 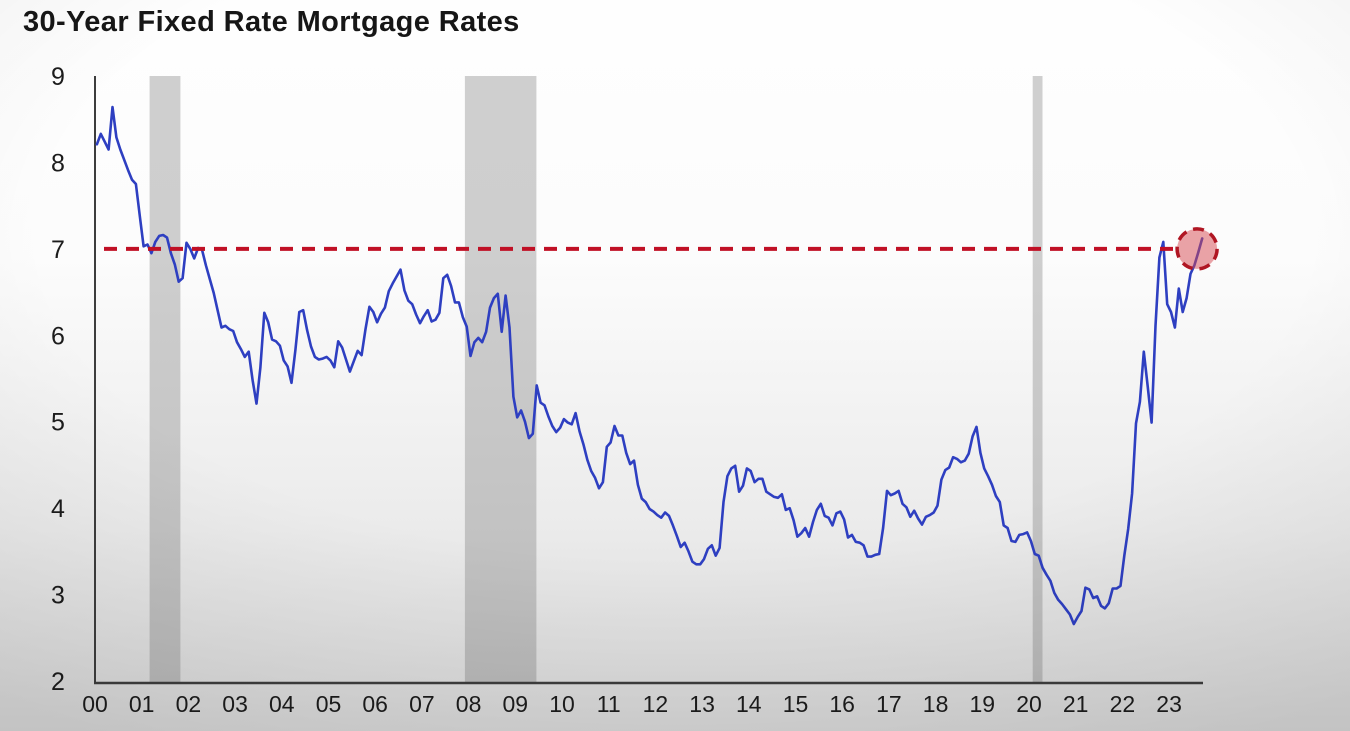 What do you see at coordinates (609, 704) in the screenshot?
I see `x-axis-tick-label: 11` at bounding box center [609, 704].